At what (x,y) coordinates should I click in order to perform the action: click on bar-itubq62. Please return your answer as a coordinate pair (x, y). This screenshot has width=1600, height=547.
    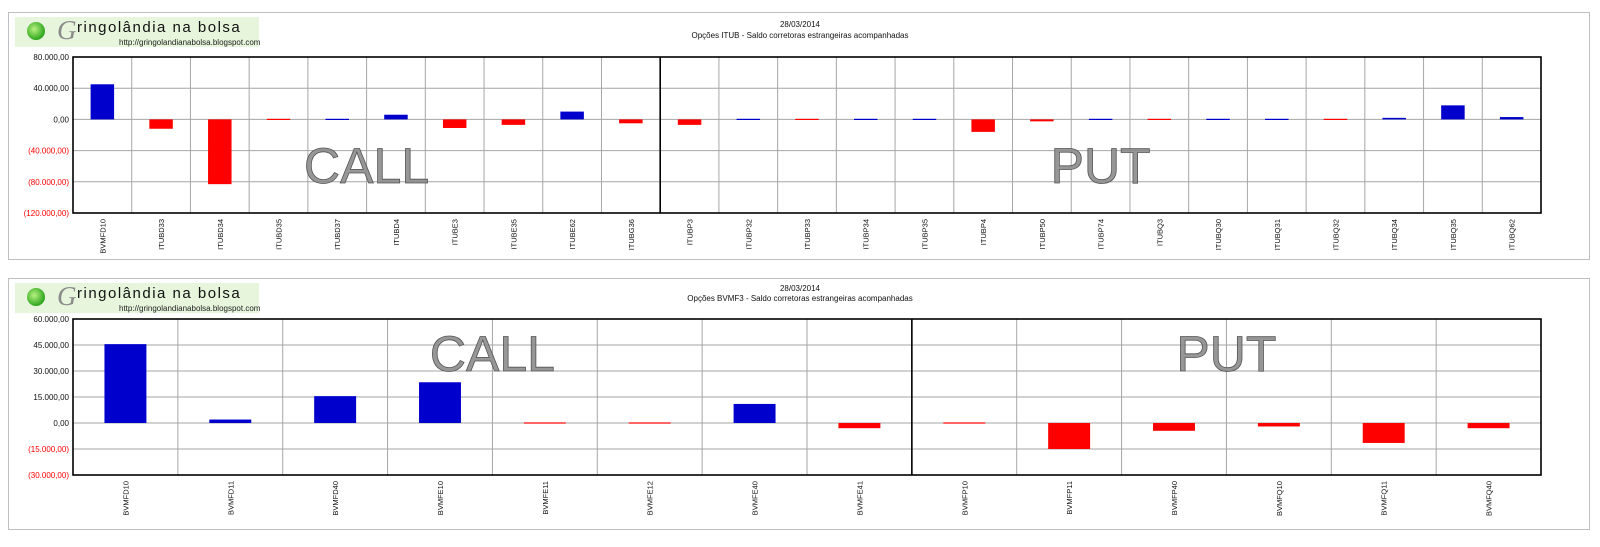
    Looking at the image, I should click on (1511, 118).